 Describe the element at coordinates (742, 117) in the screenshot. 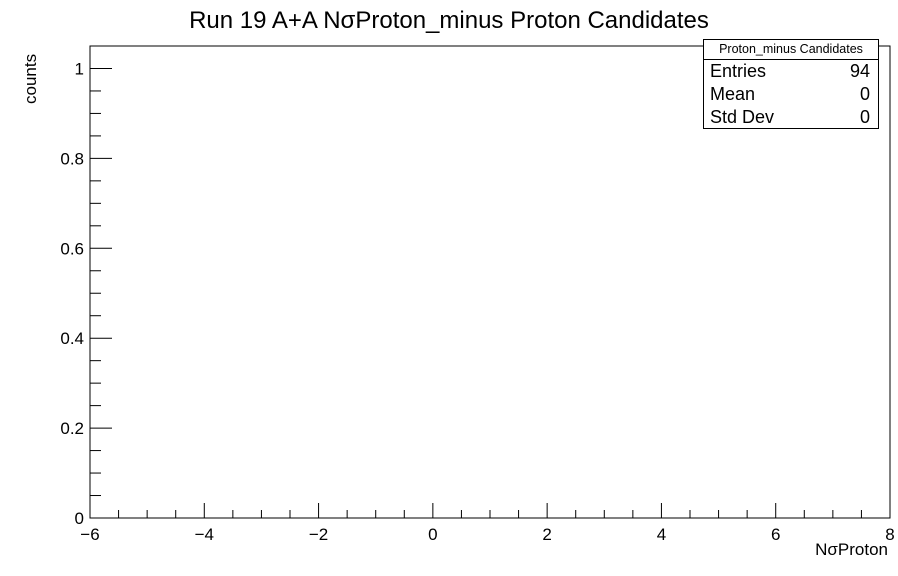

I see `stats-key: Std Dev` at that location.